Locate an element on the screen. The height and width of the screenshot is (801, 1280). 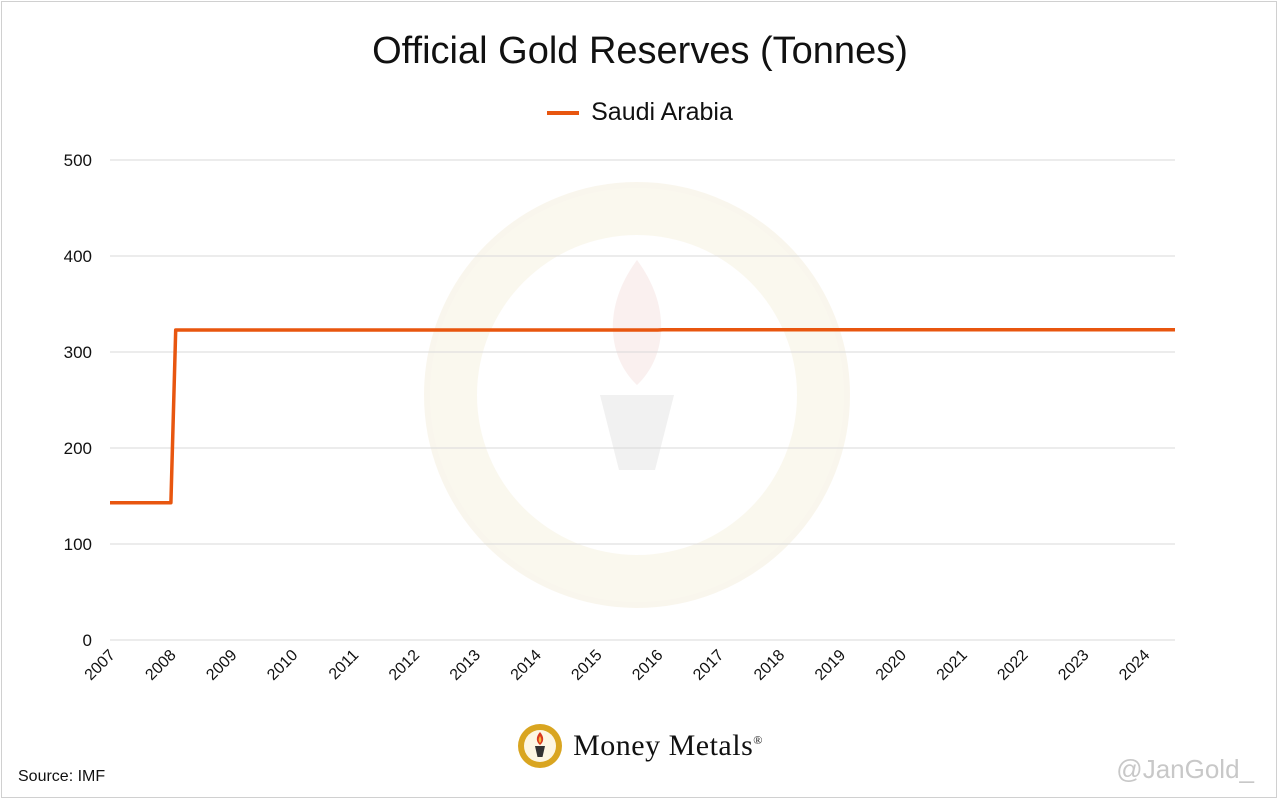
x-tick-label: 2020 is located at coordinates (891, 665).